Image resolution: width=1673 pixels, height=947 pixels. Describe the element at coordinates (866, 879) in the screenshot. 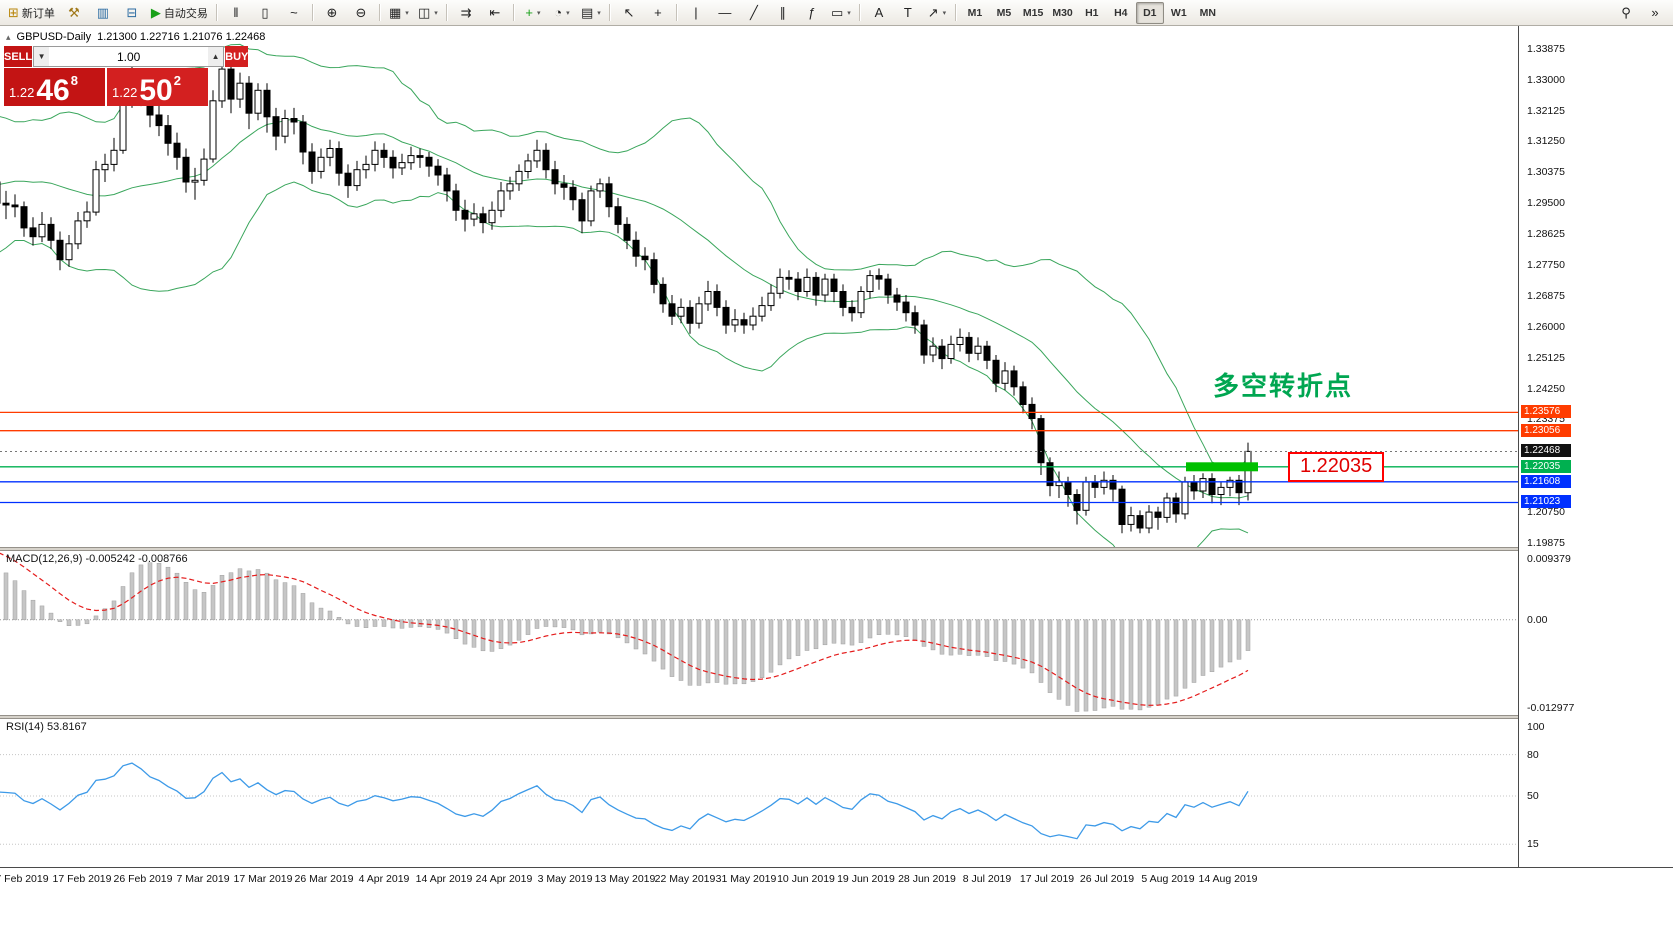

I see `date-axis-label: 19 Jun 2019` at that location.